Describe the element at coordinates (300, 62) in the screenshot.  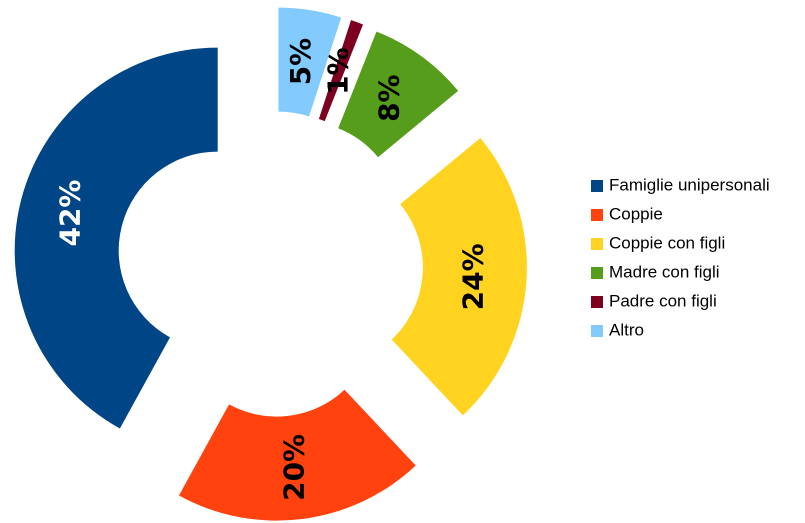
I see `data-label: 5%` at that location.